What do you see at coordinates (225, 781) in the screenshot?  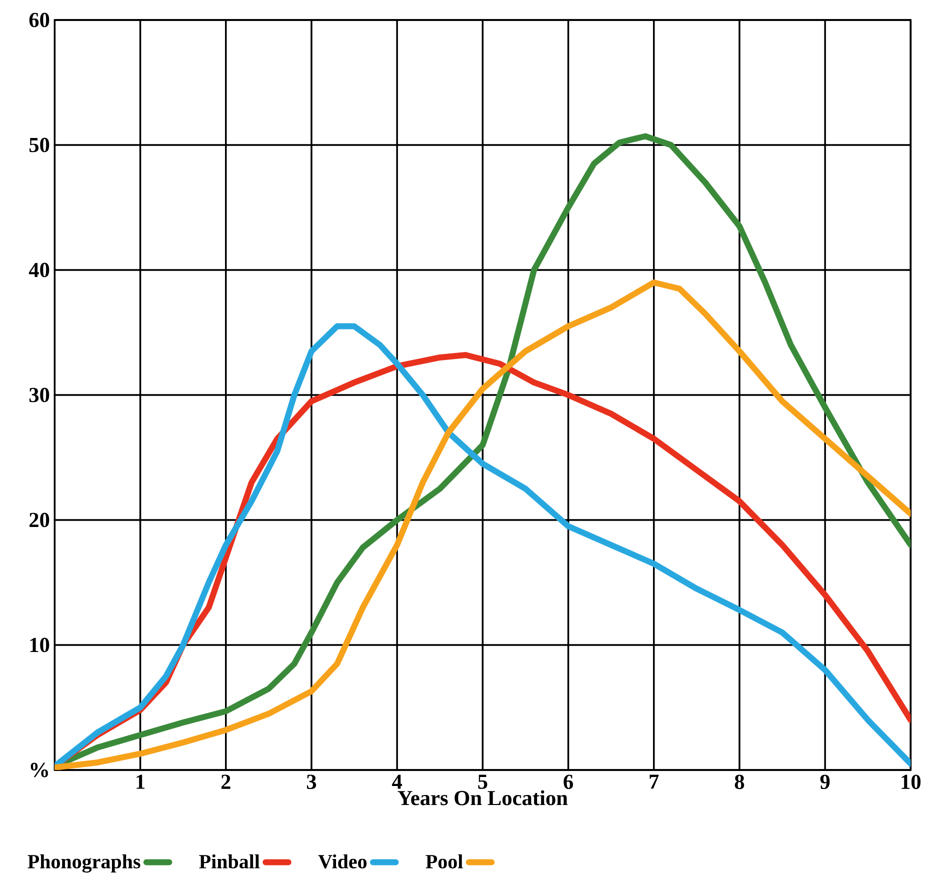 I see `x-tick-label: 2` at bounding box center [225, 781].